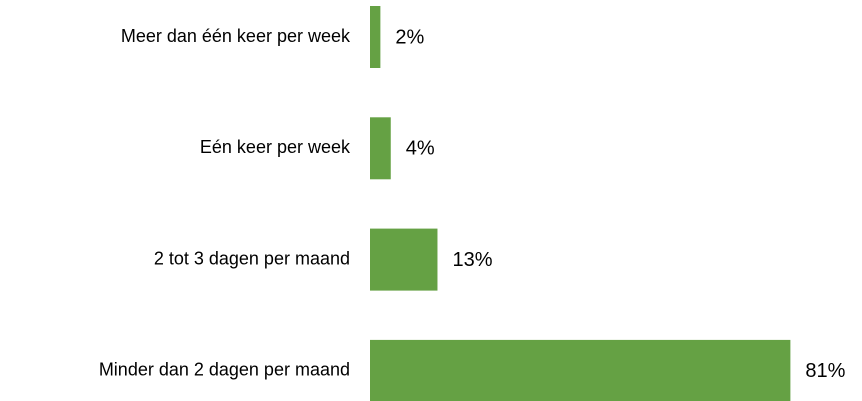 The image size is (862, 401). What do you see at coordinates (252, 258) in the screenshot?
I see `category-label: 2 tot 3 dagen per maand` at bounding box center [252, 258].